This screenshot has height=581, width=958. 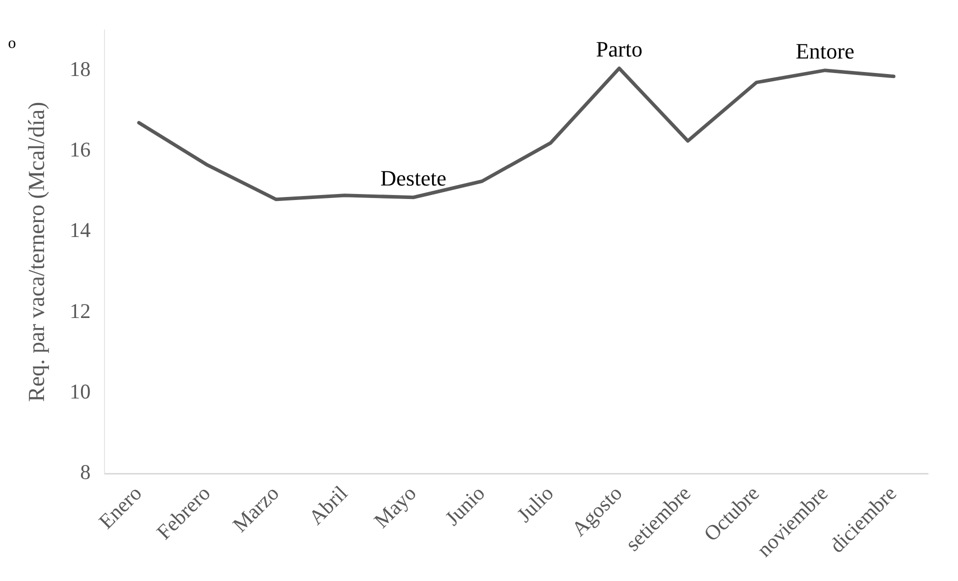 What do you see at coordinates (85, 472) in the screenshot?
I see `y-tick-label: 8` at bounding box center [85, 472].